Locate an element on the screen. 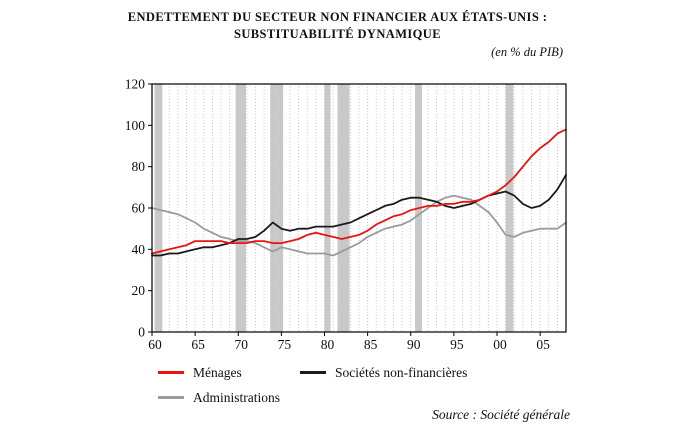  legend-label-menages: Ménages is located at coordinates (217, 372).